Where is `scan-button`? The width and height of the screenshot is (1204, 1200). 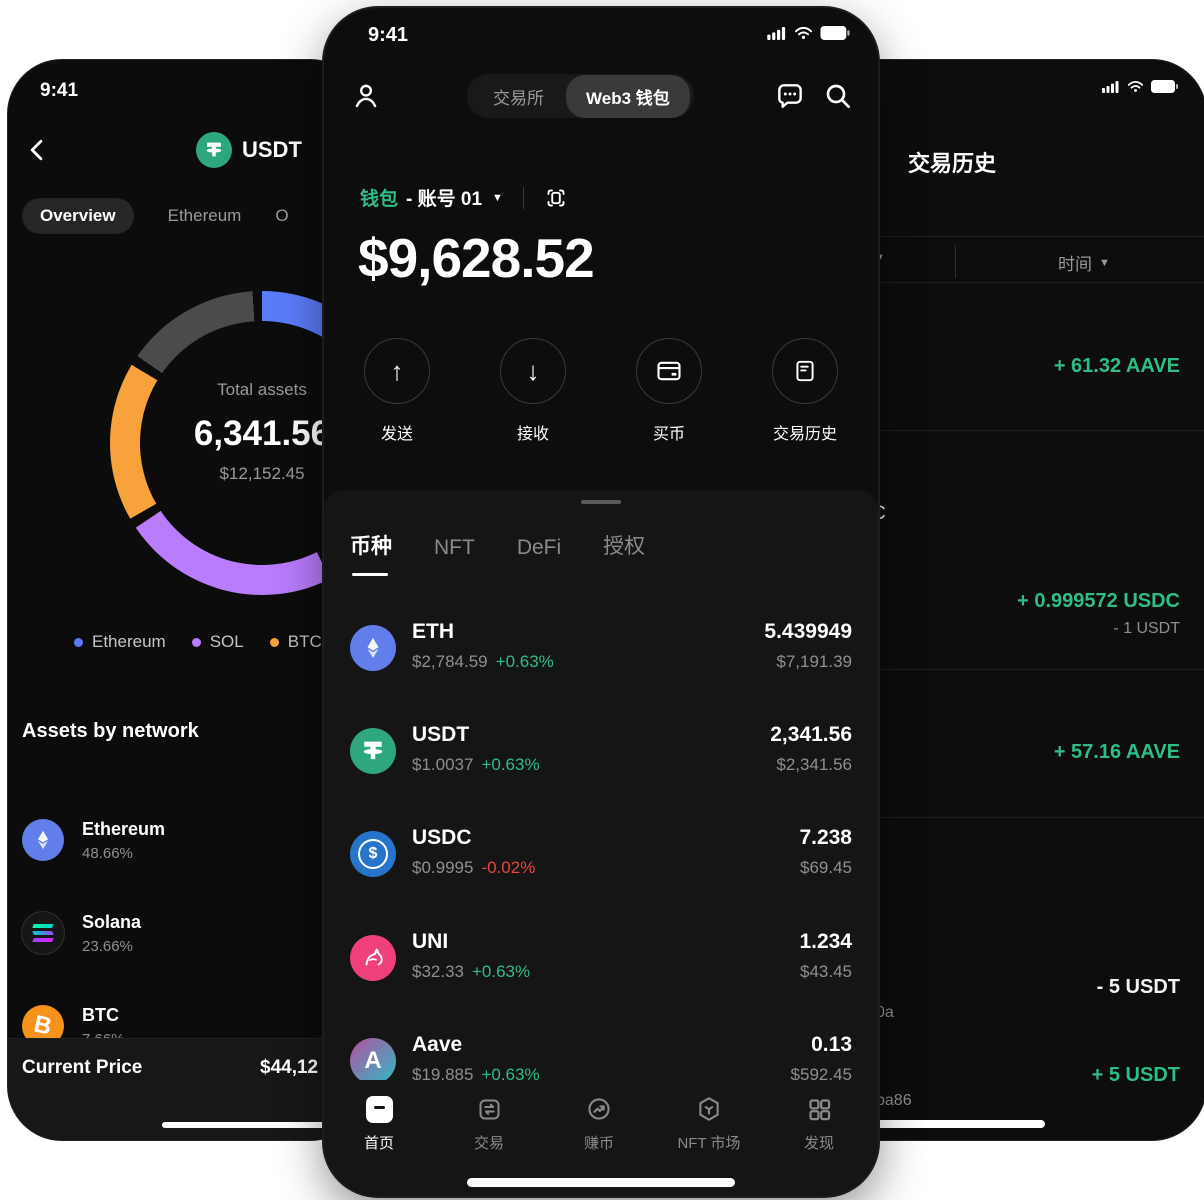 scan-button is located at coordinates (556, 198).